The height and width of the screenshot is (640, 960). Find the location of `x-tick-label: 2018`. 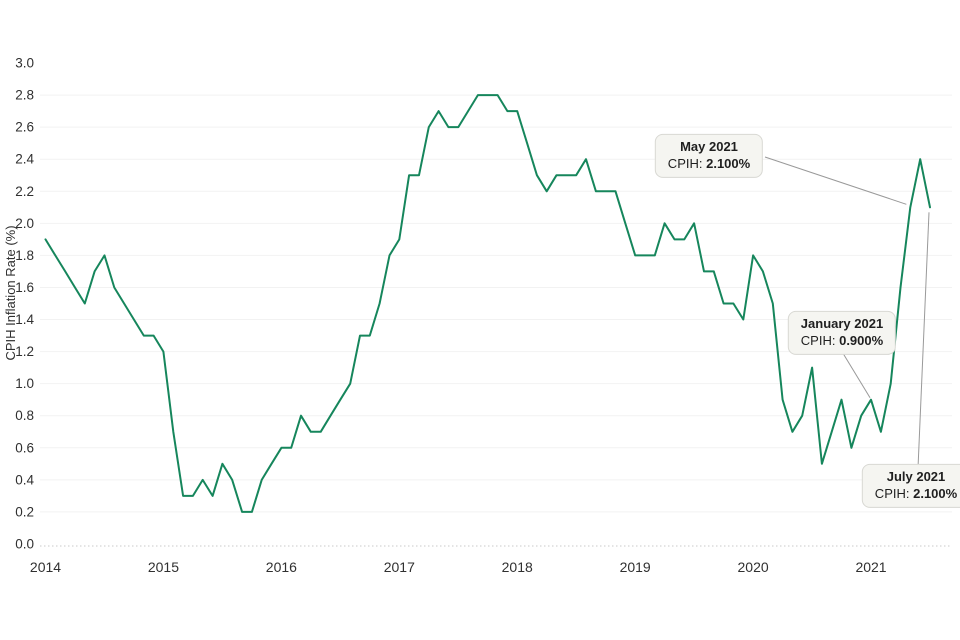

x-tick-label: 2018 is located at coordinates (517, 567).